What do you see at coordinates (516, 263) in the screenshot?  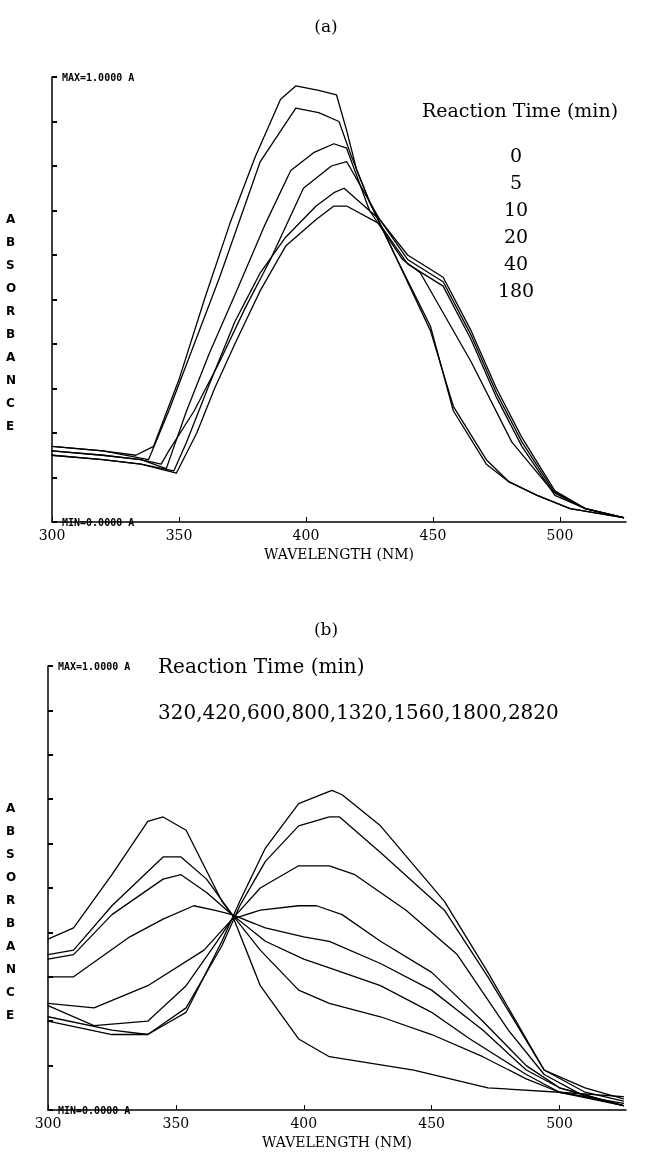 I see `annotation: 40` at bounding box center [516, 263].